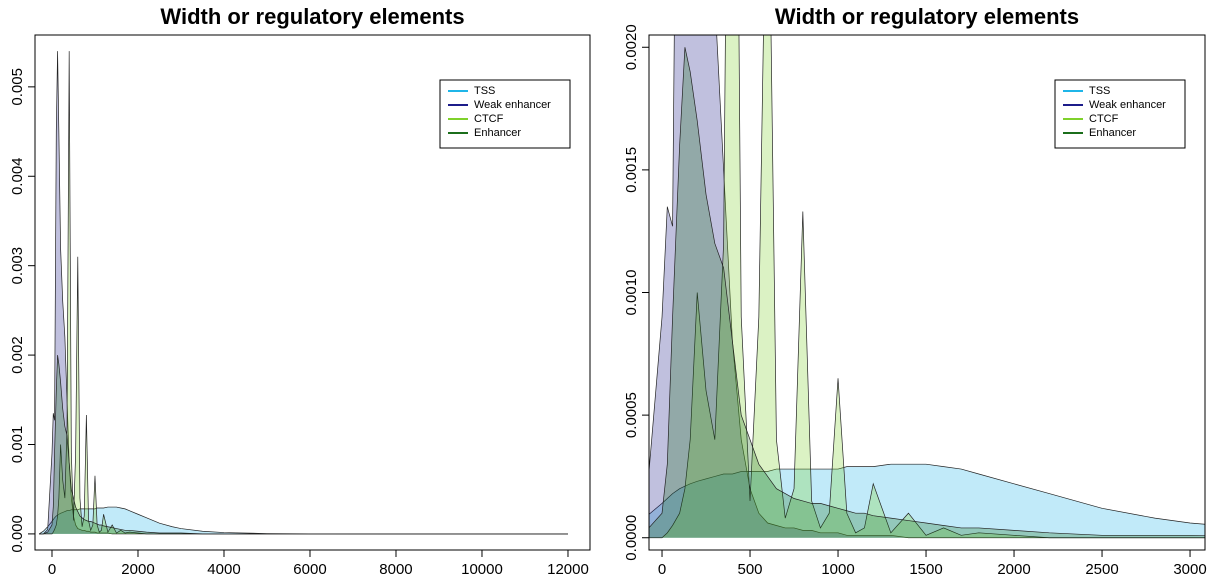 The image size is (1217, 585). What do you see at coordinates (17, 534) in the screenshot?
I see `y-tick-label: 0.000` at bounding box center [17, 534].